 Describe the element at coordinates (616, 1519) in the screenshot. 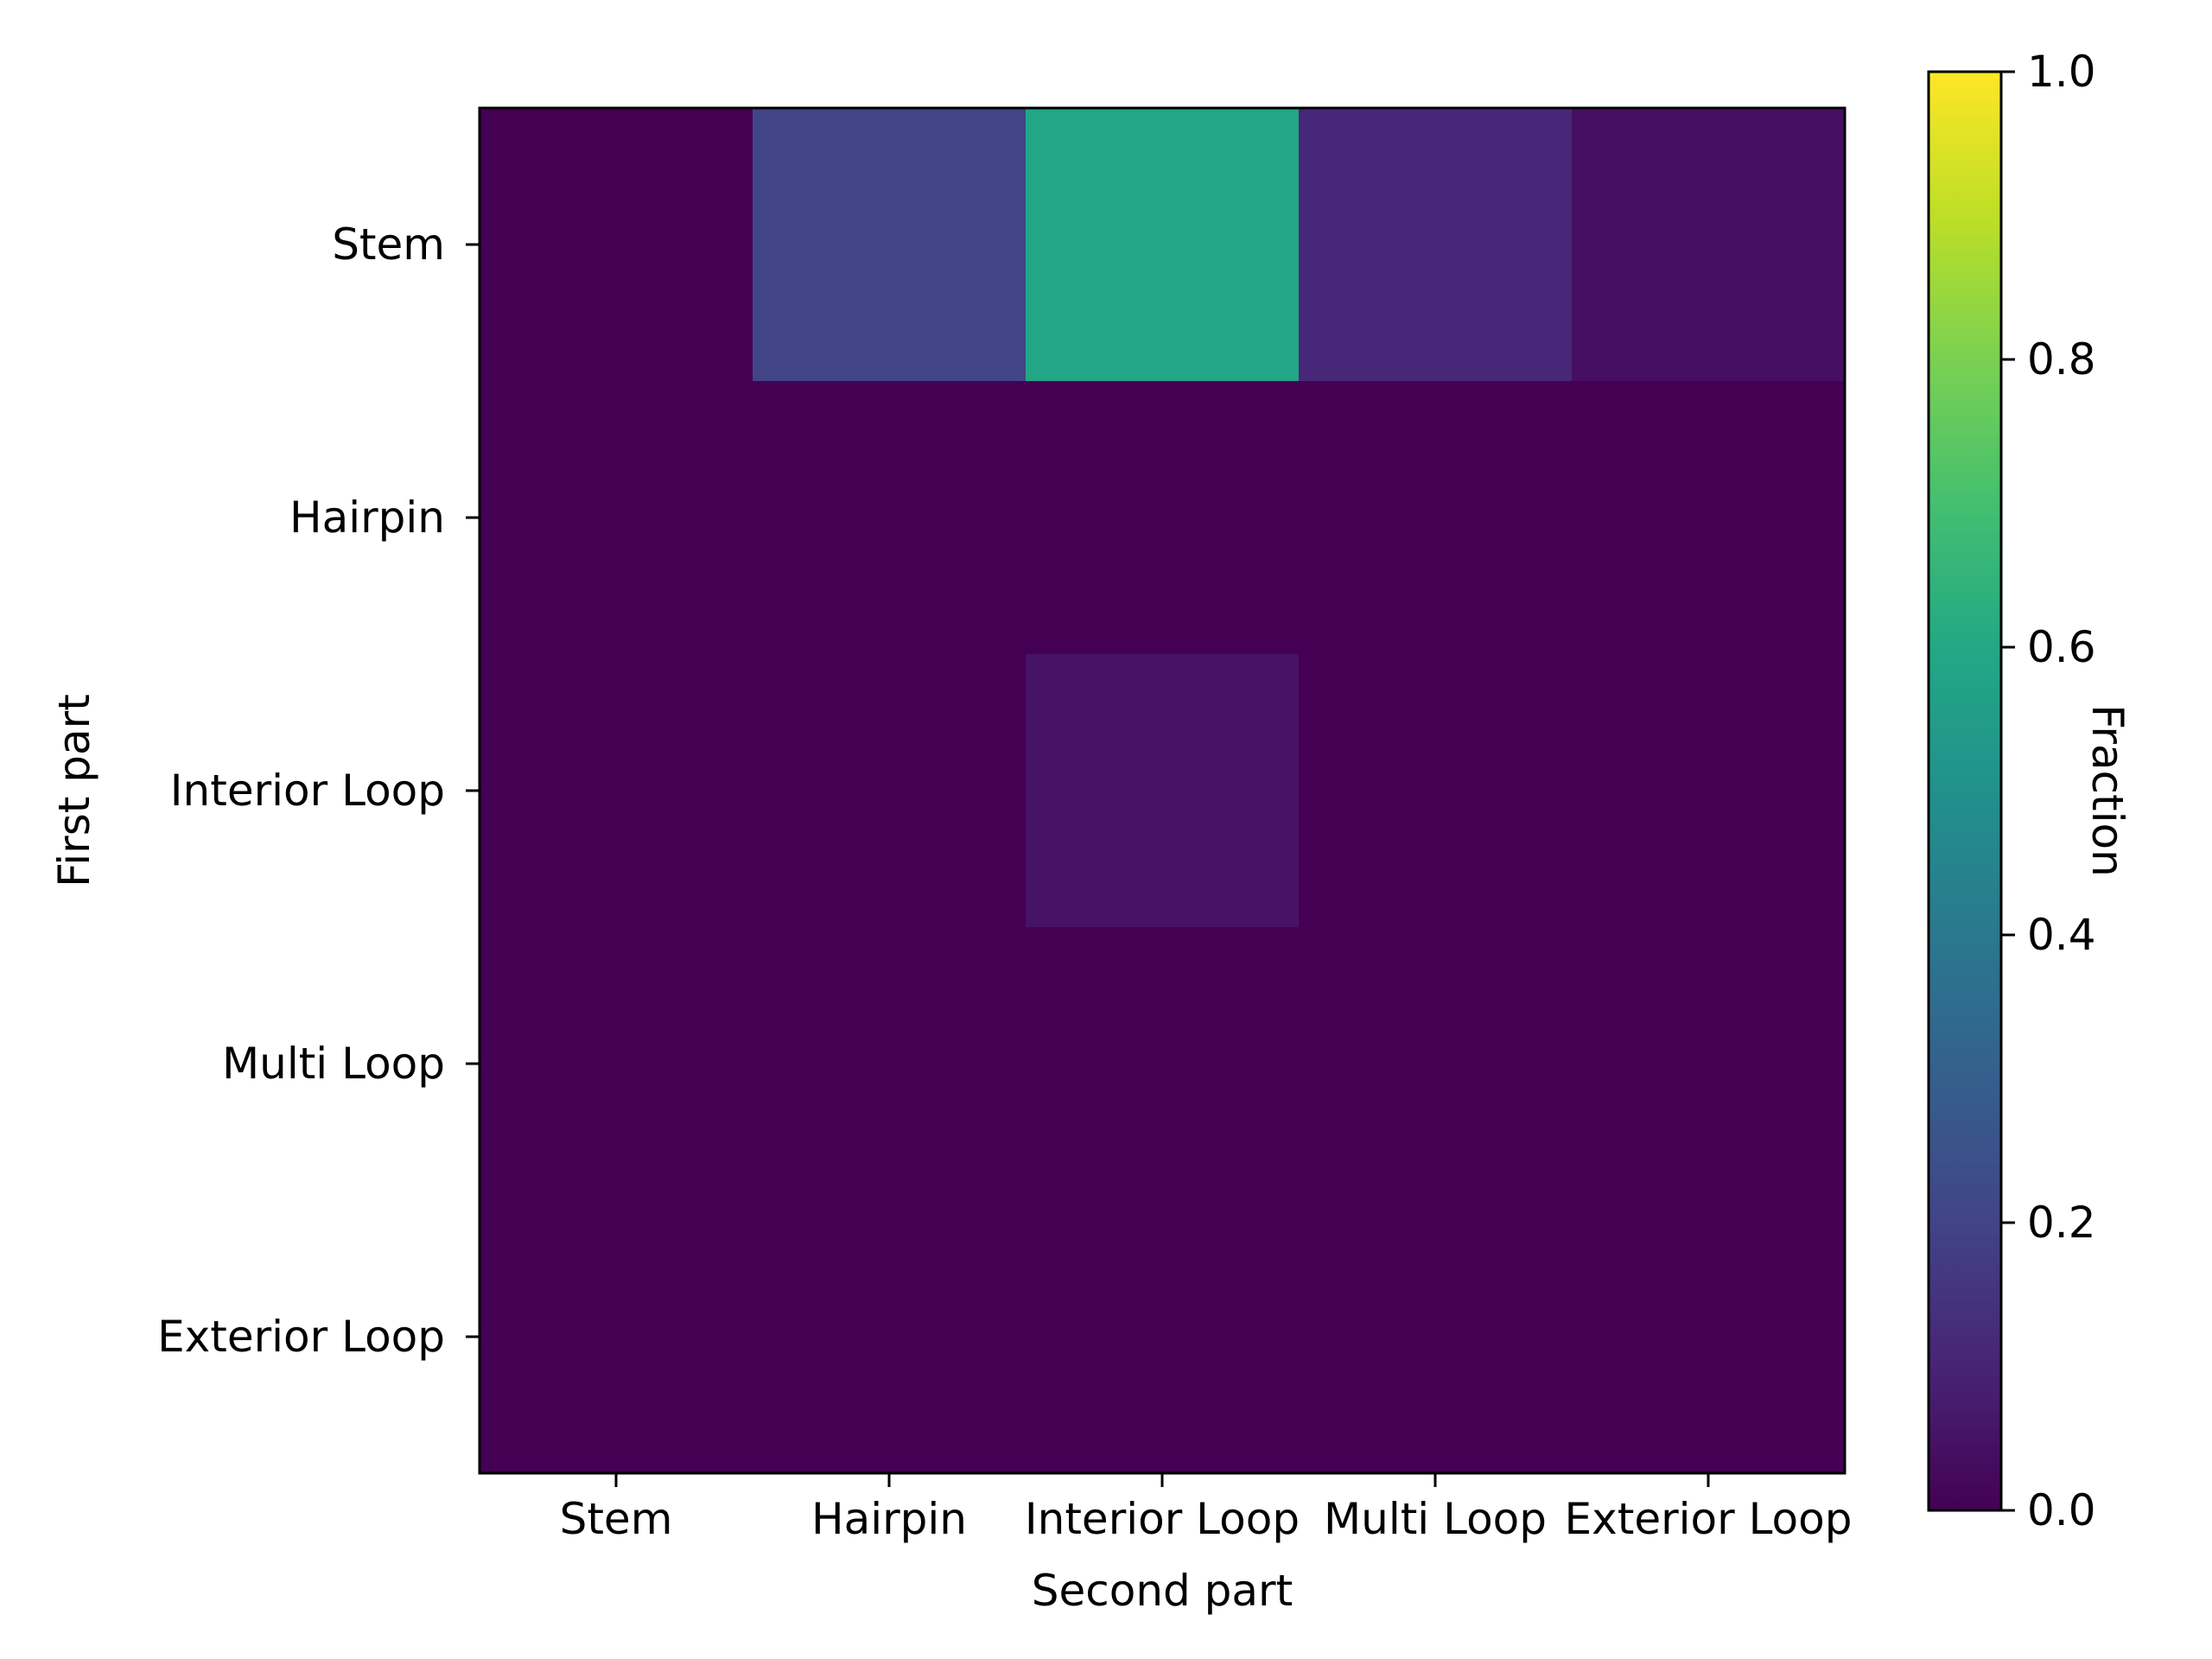

I see `x-tick-label: Stem` at that location.